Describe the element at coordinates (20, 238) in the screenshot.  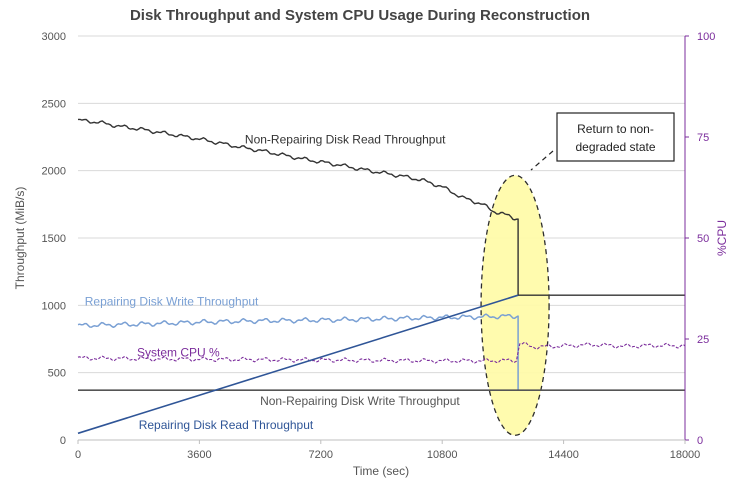
I see `y-axis-title: Throughput (MiB/s)` at that location.